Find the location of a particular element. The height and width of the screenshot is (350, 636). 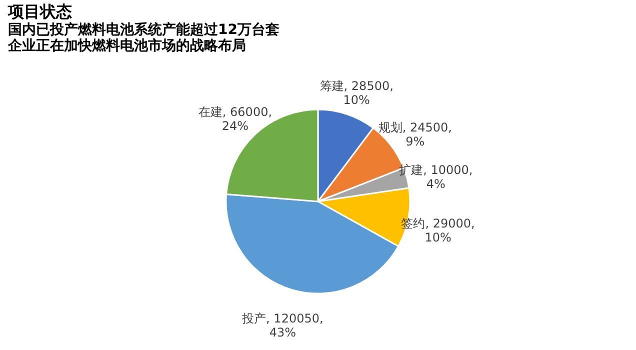

text: 企业正在加快燃料电池市场的战略布局 is located at coordinates (126, 45).